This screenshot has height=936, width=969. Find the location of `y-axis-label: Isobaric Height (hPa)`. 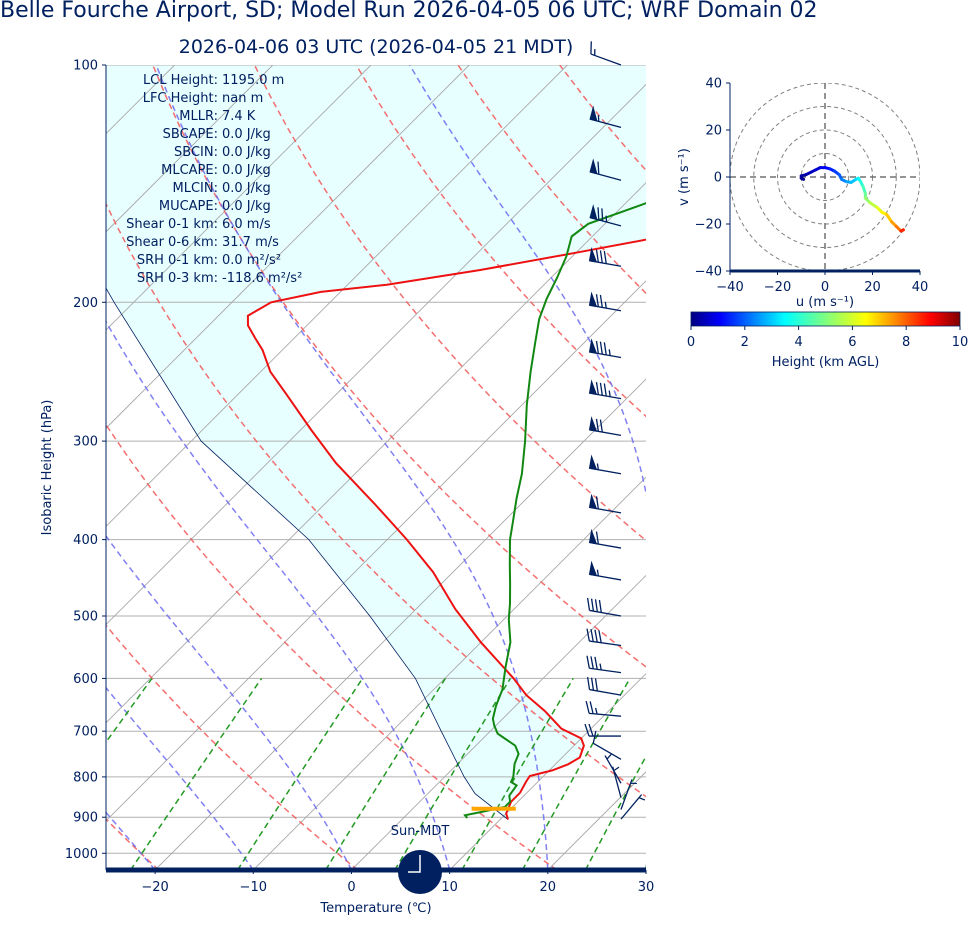

y-axis-label: Isobaric Height (hPa) is located at coordinates (47, 468).